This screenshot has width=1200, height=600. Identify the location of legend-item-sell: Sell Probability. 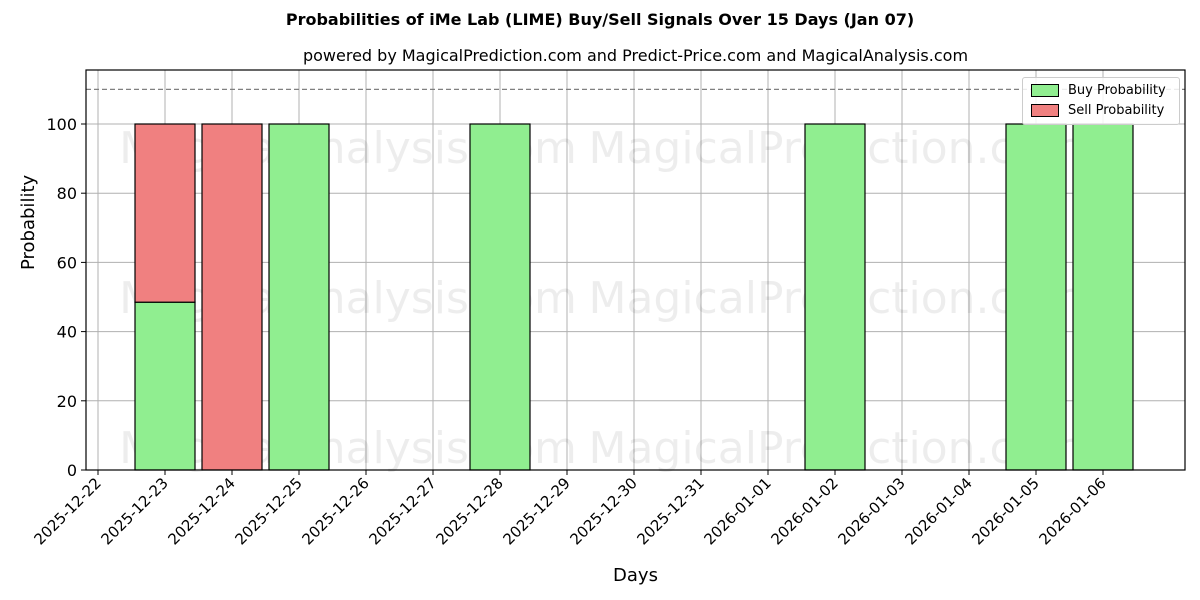
(1097, 110).